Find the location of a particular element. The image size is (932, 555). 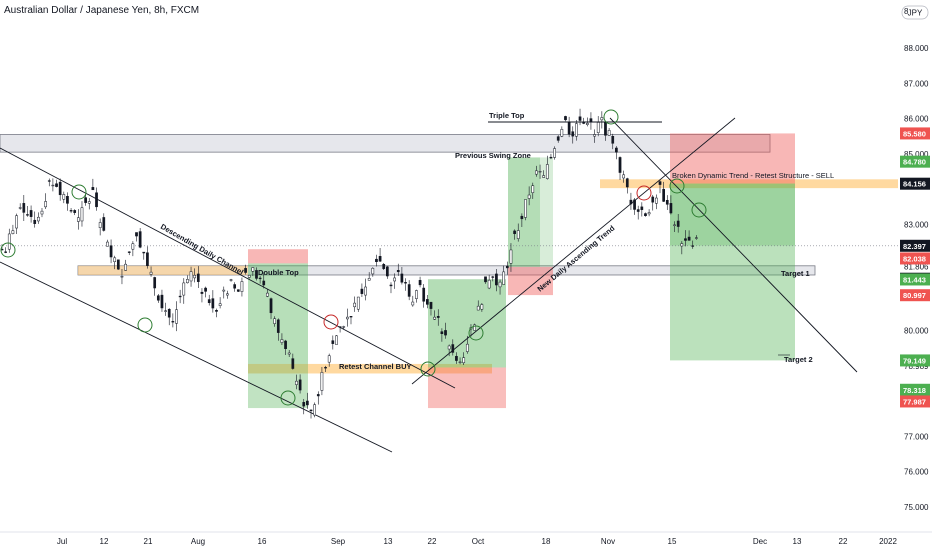

time-tick-label: 12 is located at coordinates (104, 541).